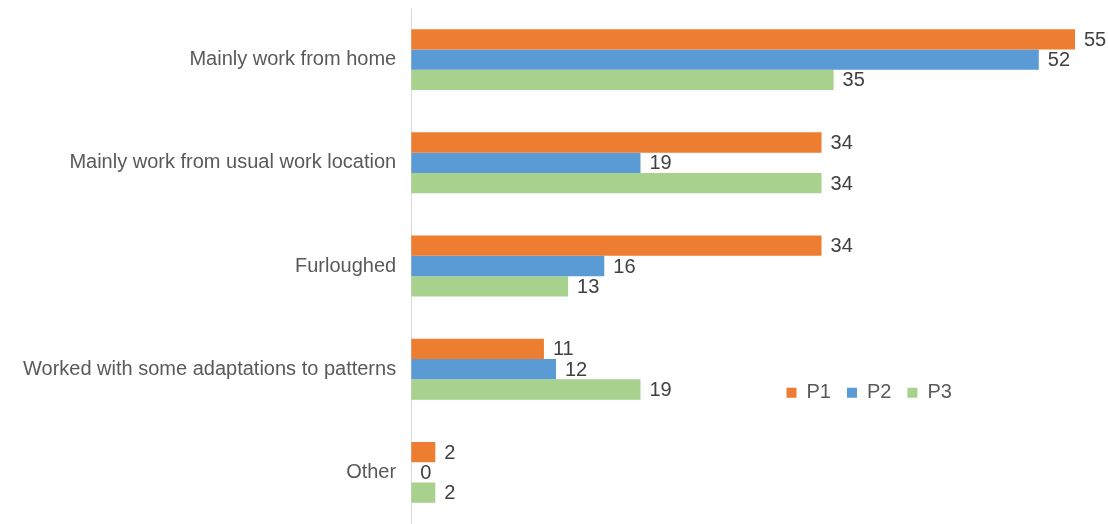  What do you see at coordinates (233, 161) in the screenshot?
I see `y-tick-label: Mainly work from usual work location` at bounding box center [233, 161].